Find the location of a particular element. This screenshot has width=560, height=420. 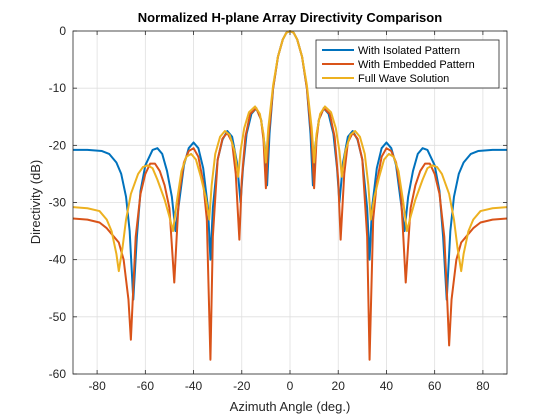

x-tick-label: 20 is located at coordinates (339, 386).